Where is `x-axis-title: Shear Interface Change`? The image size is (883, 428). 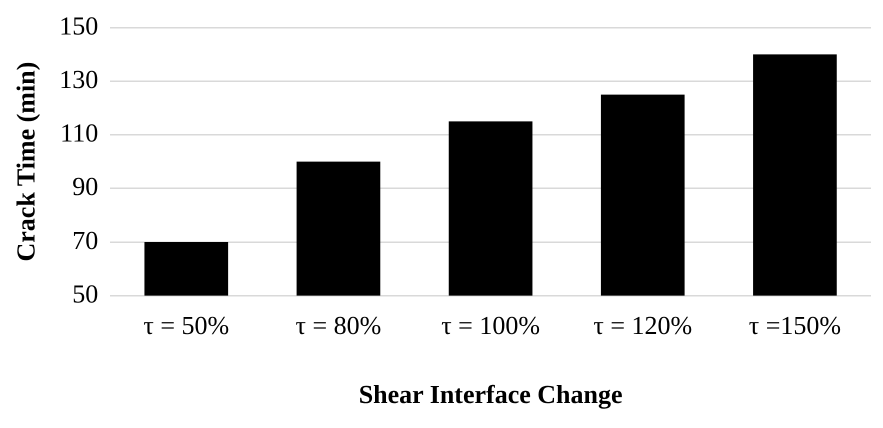 x-axis-title: Shear Interface Change is located at coordinates (490, 395).